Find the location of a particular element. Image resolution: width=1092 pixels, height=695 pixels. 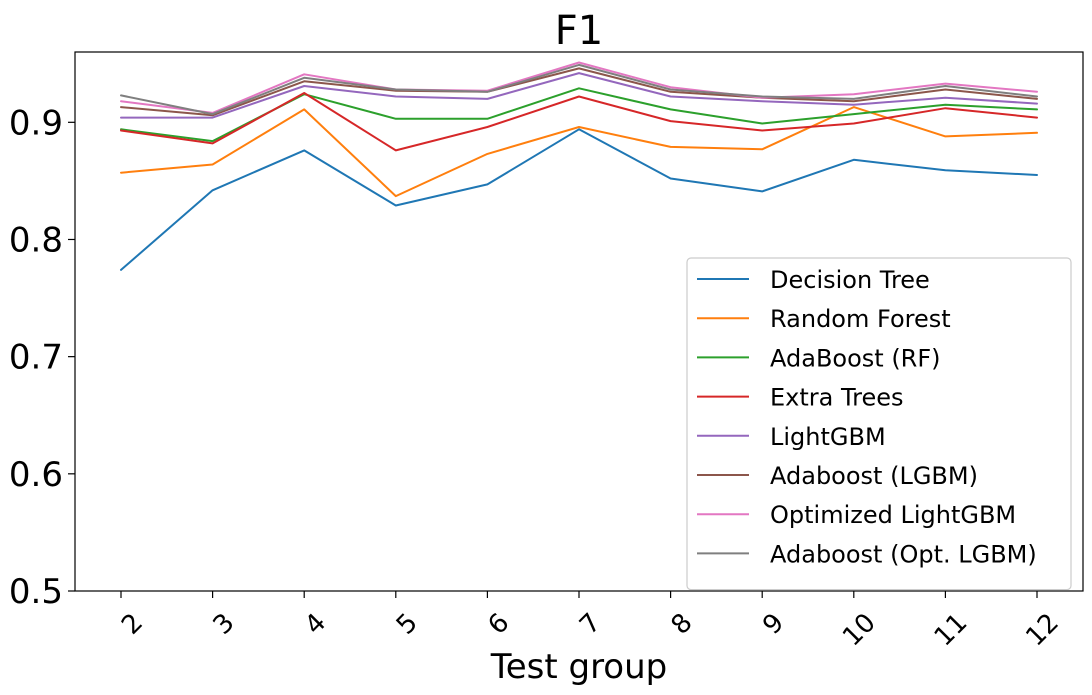

legend-label: Random Forest is located at coordinates (860, 319).